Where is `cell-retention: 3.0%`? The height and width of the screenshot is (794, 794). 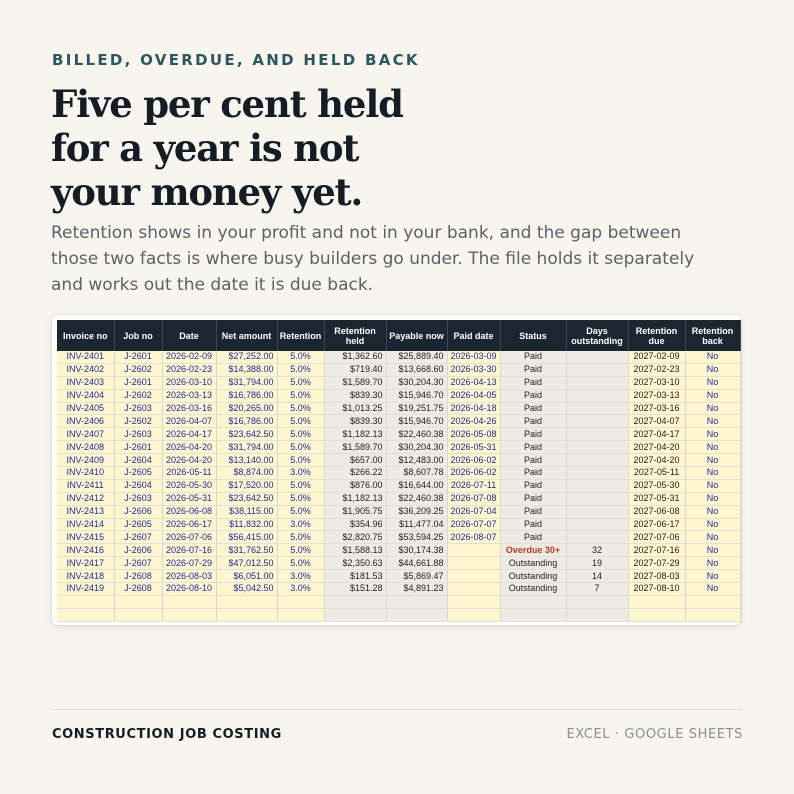 cell-retention: 3.0% is located at coordinates (301, 473).